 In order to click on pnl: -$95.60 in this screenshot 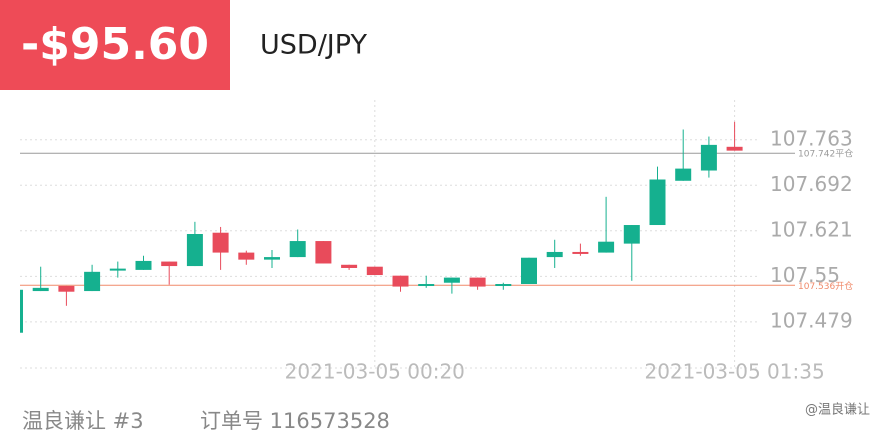, I will do `click(115, 44)`.